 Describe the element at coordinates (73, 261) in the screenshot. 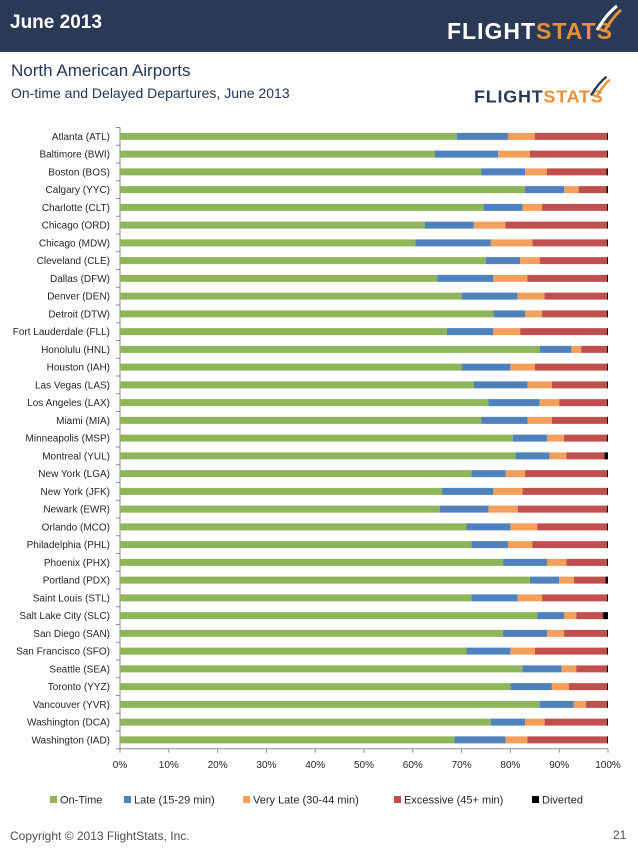

I see `category-label: Cleveland (CLE)` at that location.